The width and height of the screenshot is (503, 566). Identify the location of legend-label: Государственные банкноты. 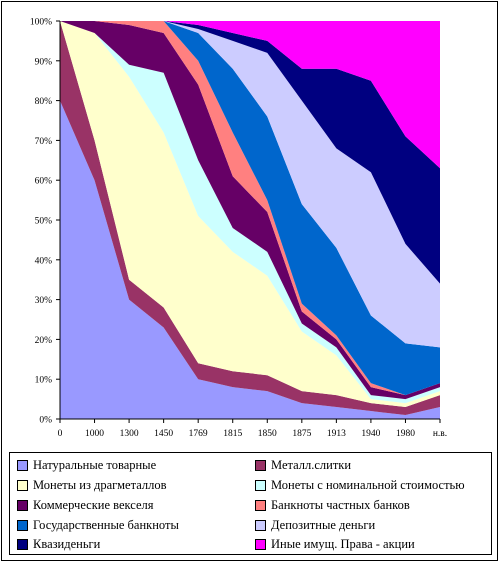
(106, 524).